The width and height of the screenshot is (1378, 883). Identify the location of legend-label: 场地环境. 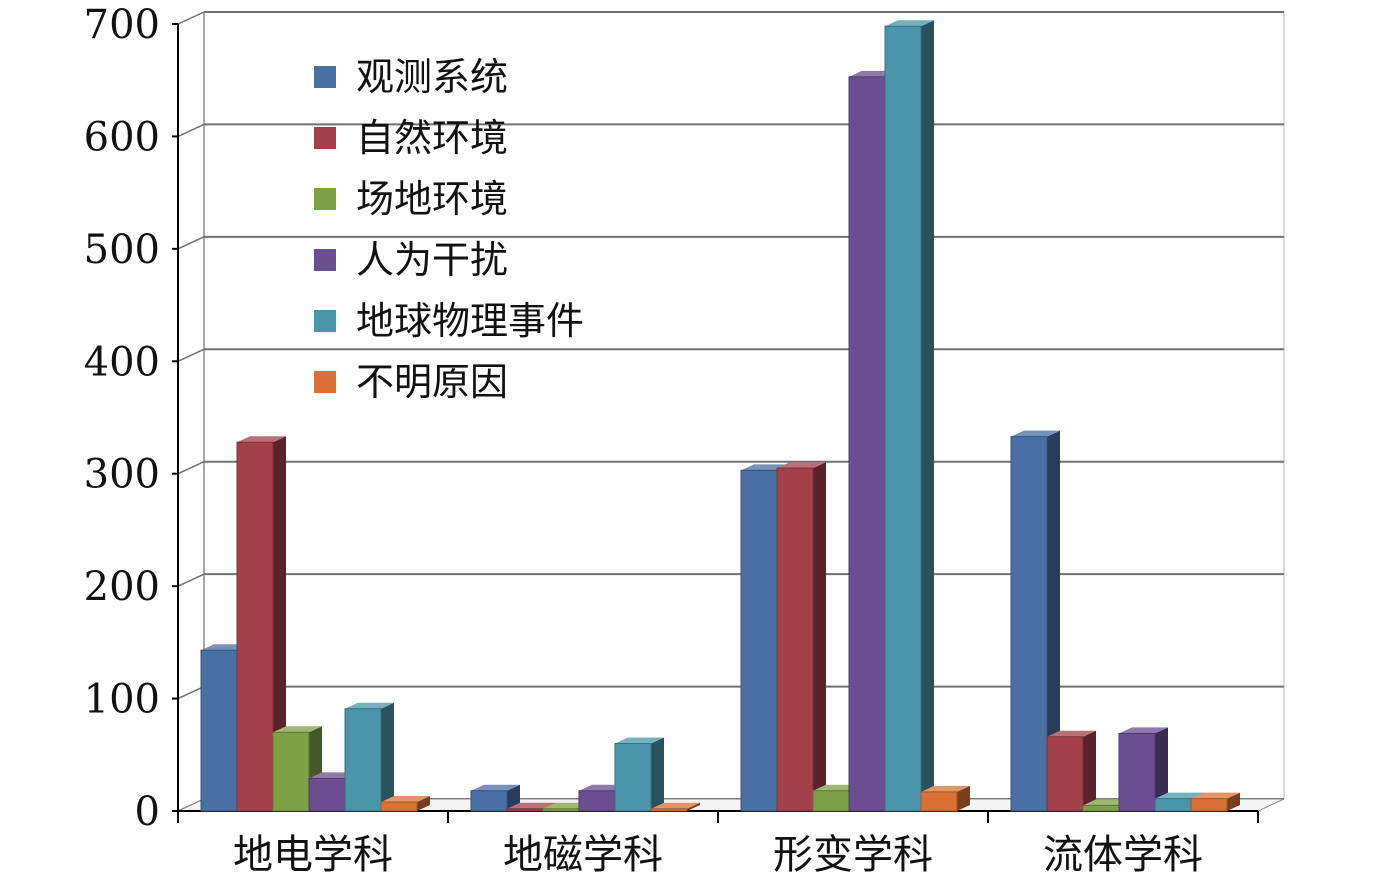
(432, 199).